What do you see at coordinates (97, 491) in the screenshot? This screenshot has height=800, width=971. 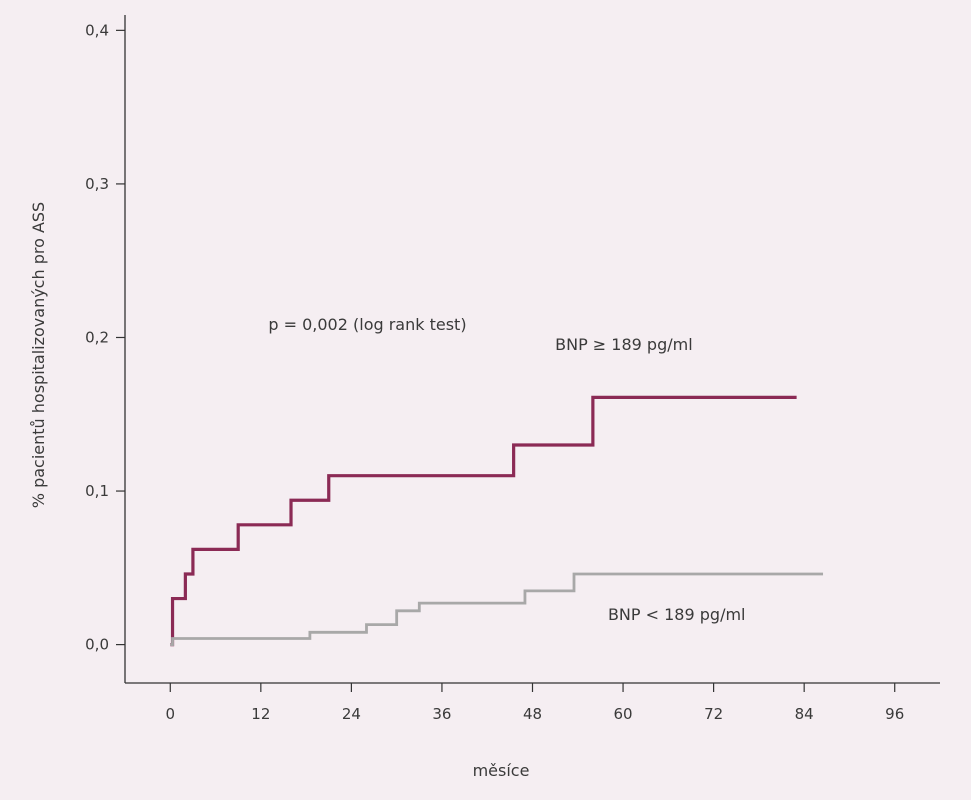 I see `y-tick-label: 0,1` at bounding box center [97, 491].